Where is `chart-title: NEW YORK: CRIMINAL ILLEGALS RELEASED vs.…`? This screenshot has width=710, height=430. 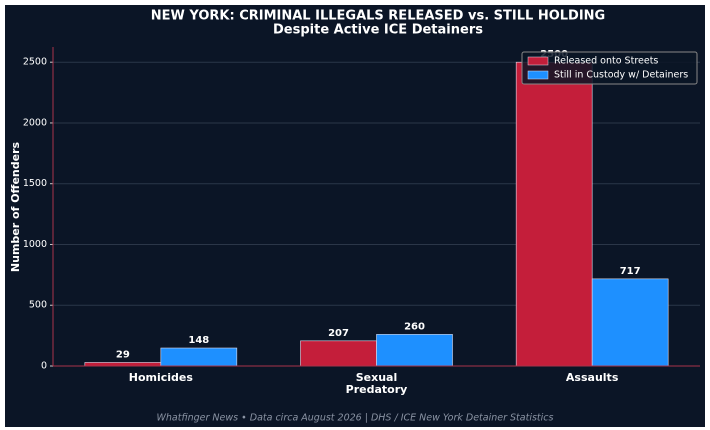
chart-title: NEW YORK: CRIMINAL ILLEGALS RELEASED vs.… is located at coordinates (378, 16).